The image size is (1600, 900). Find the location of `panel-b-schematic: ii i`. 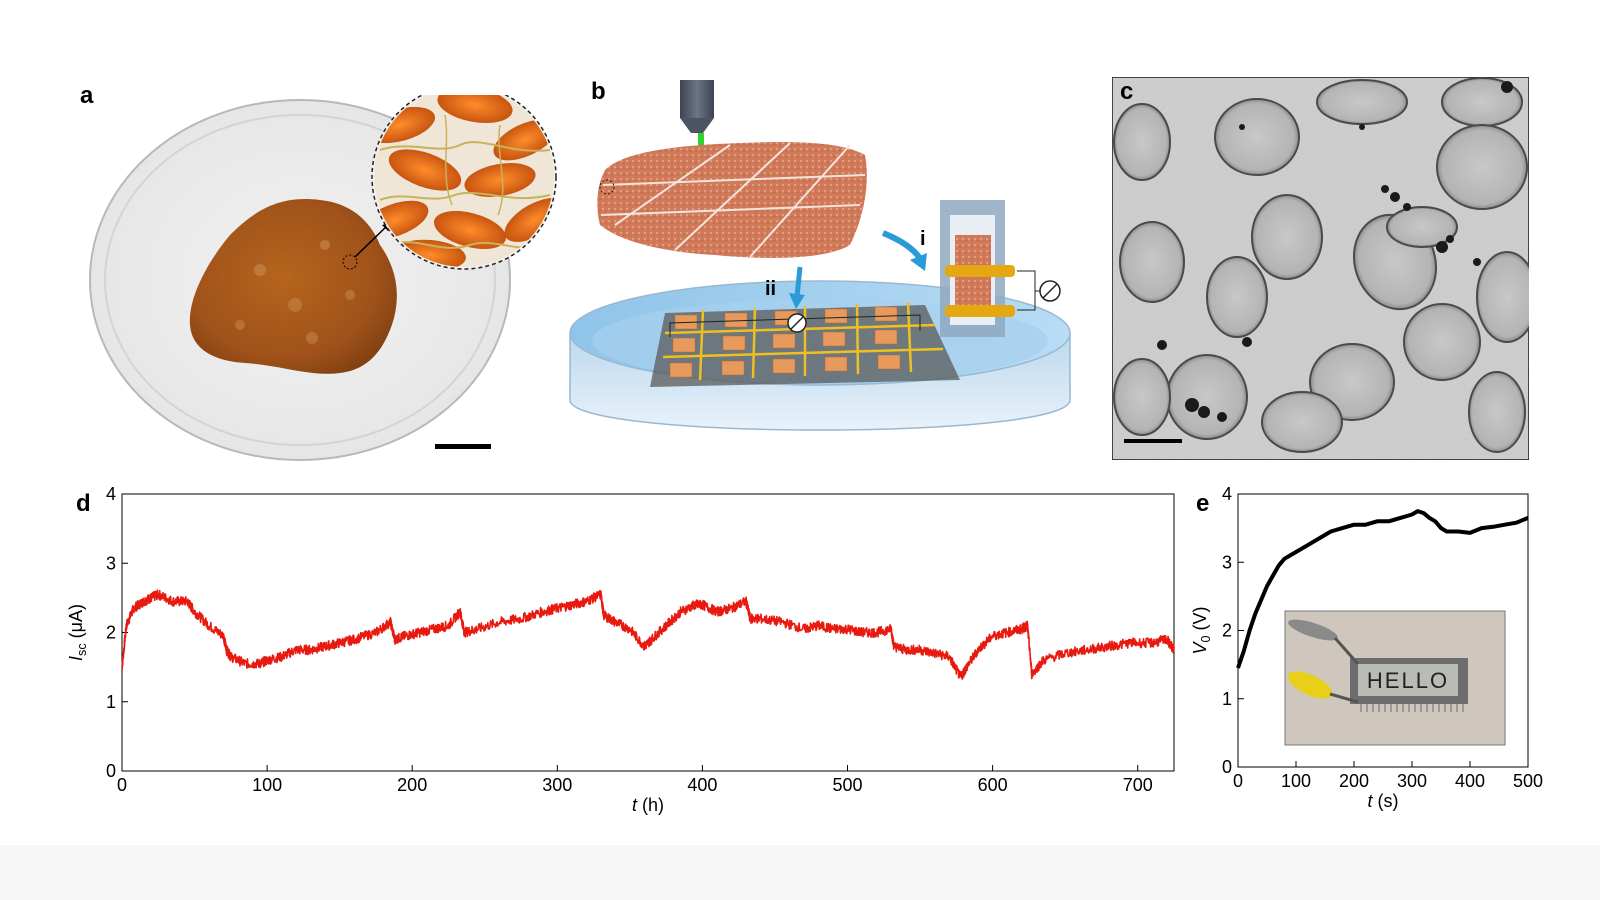

panel-b-schematic: ii i is located at coordinates (820, 255).